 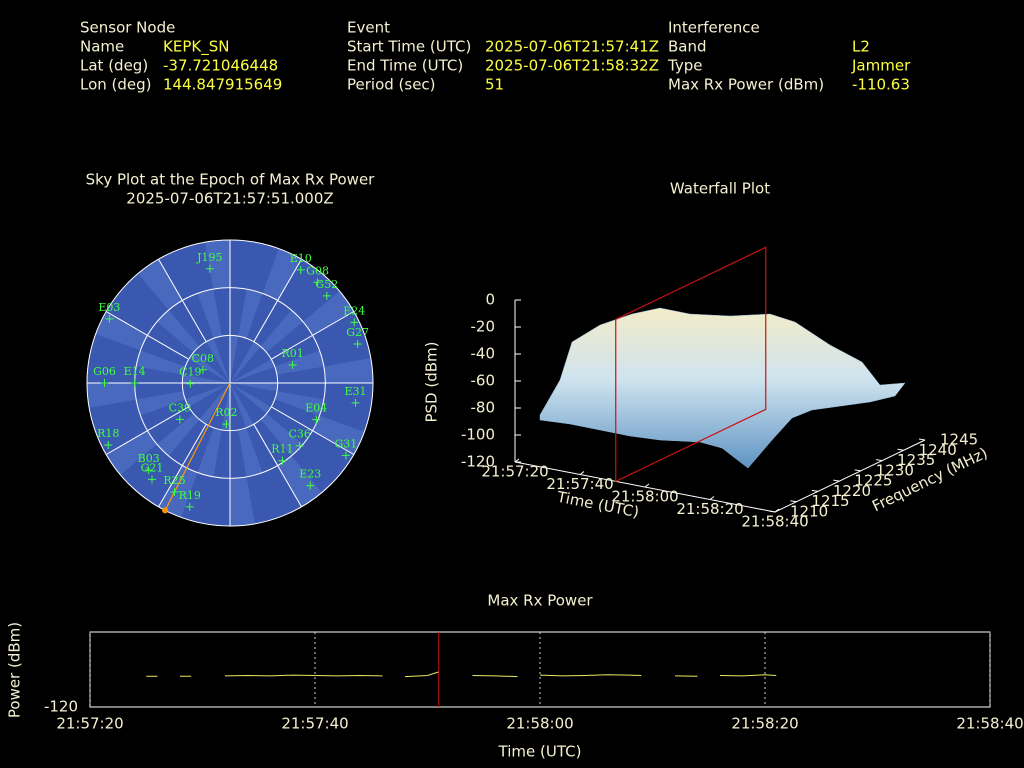 I want to click on satellite-label: R02, so click(x=226, y=412).